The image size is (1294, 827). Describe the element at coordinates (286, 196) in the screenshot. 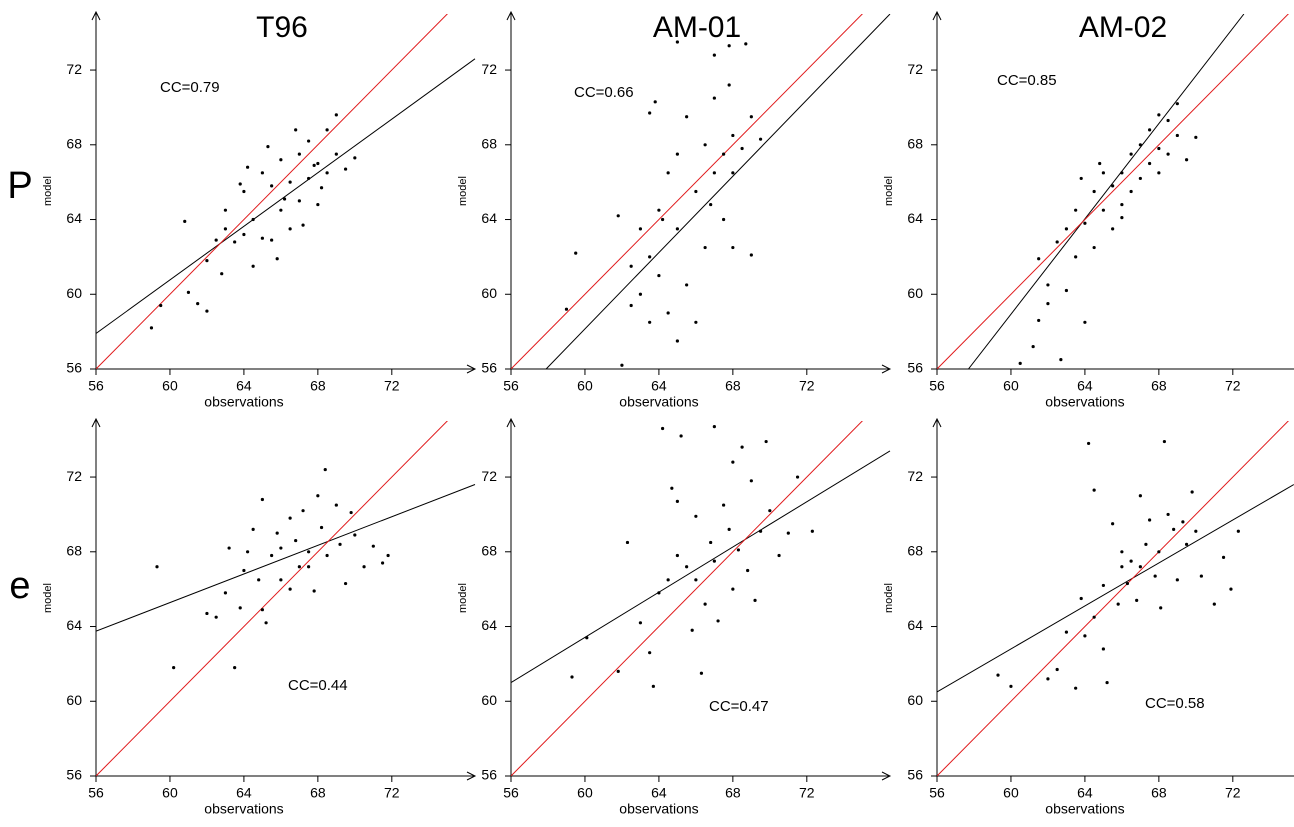

I see `reference-line` at that location.